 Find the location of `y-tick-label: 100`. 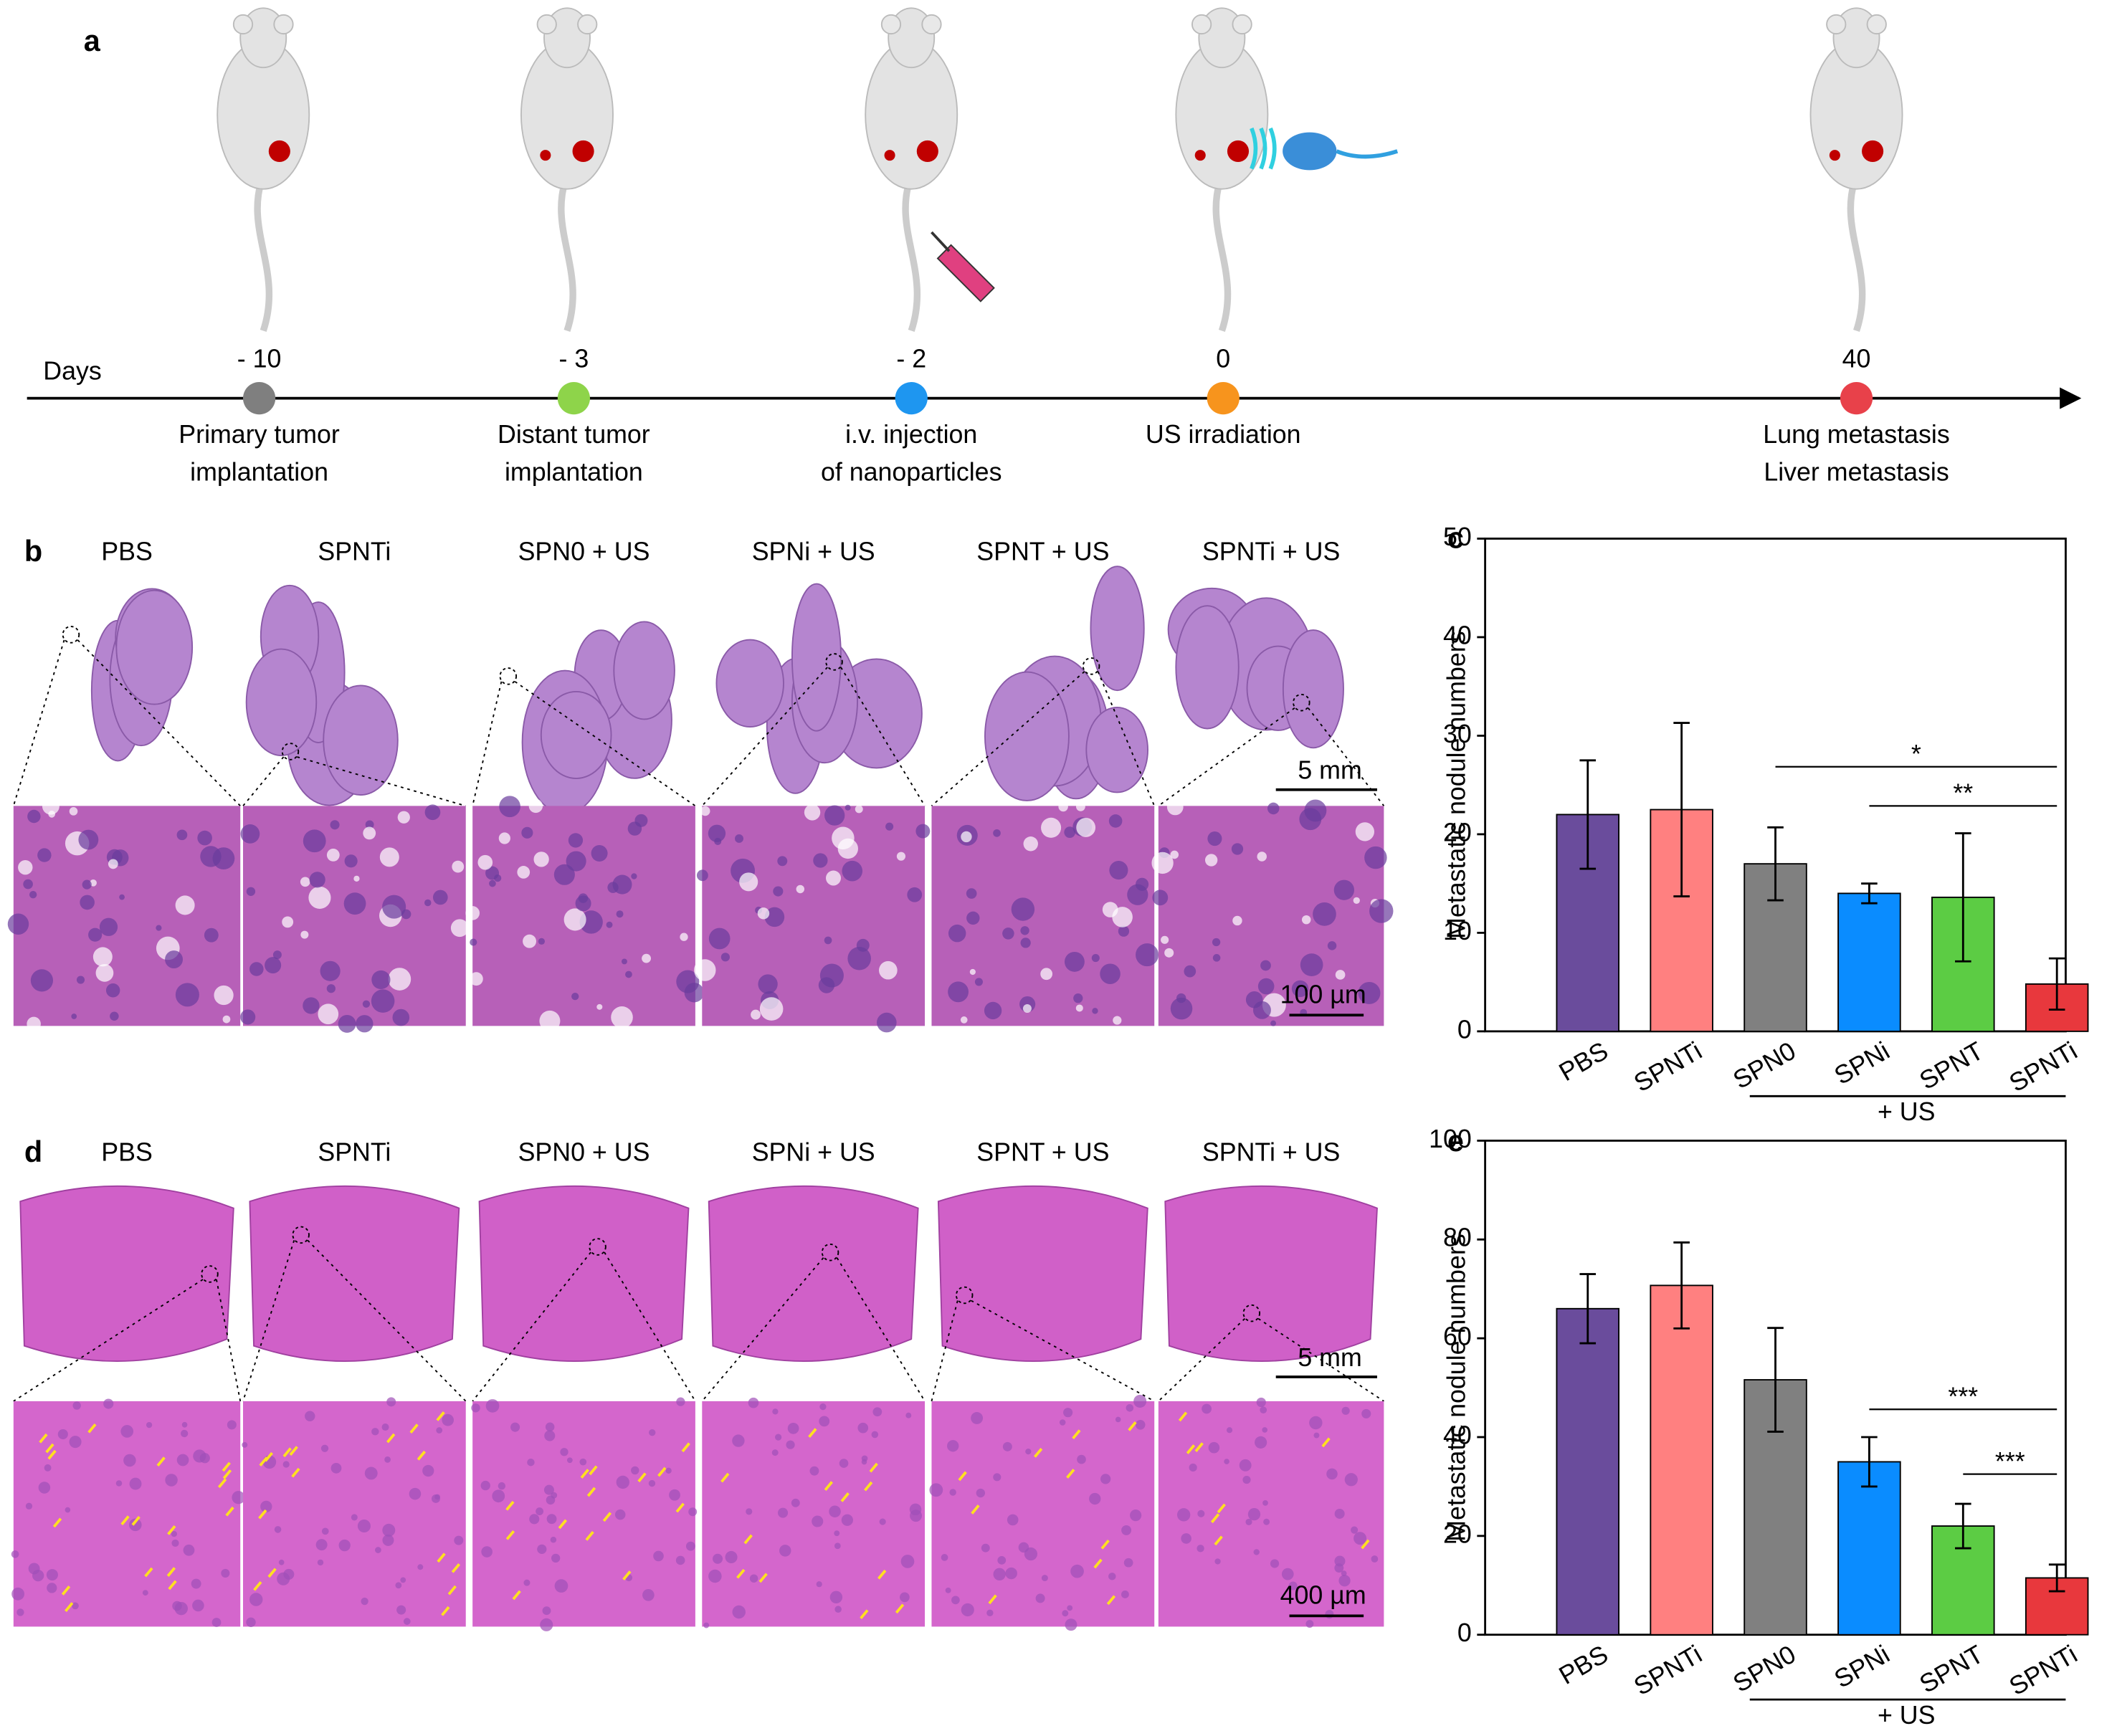

y-tick-label: 100 is located at coordinates (1450, 1139).